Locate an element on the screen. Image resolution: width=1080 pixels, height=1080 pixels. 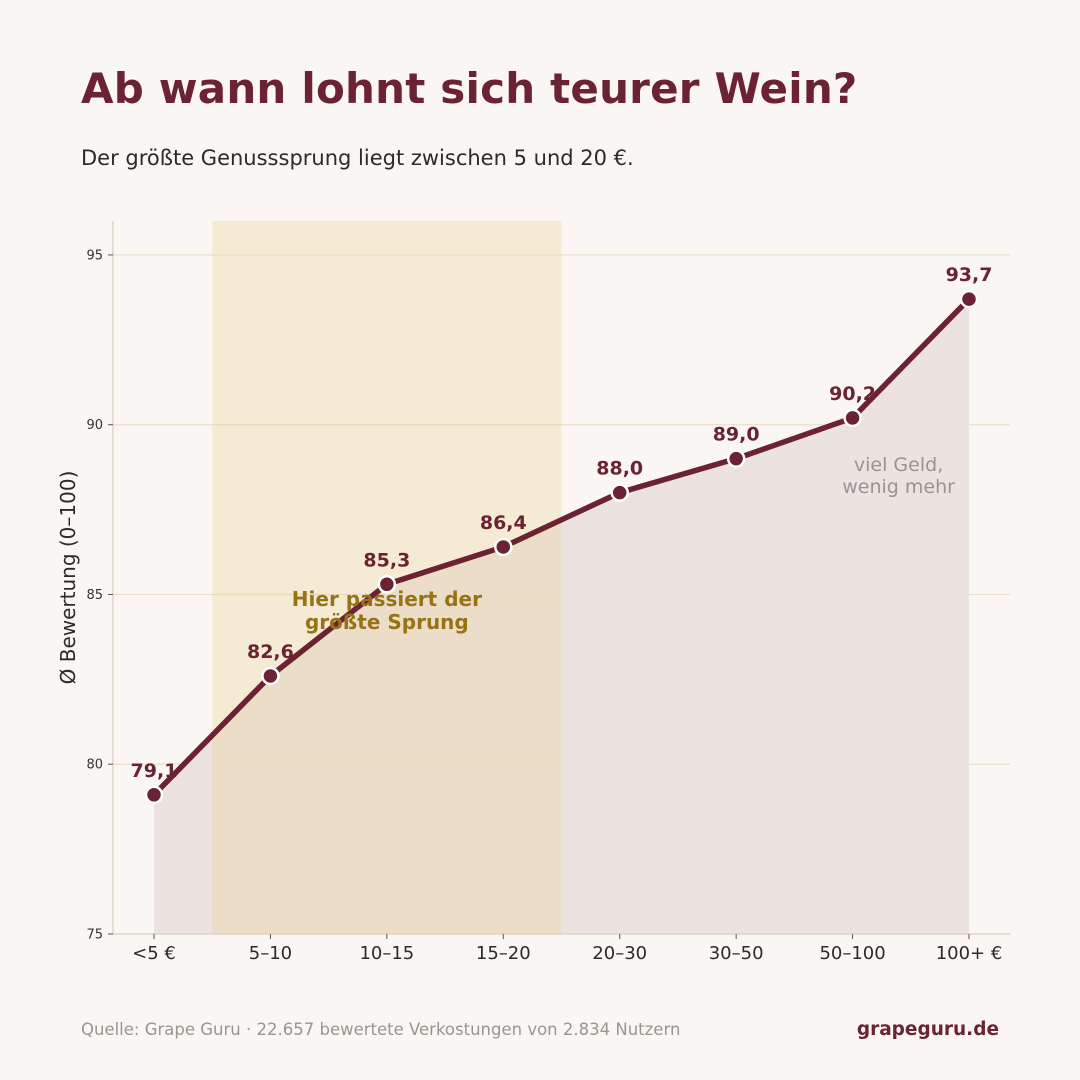
highlight-label-line-1: Hier passiert der is located at coordinates (387, 599).